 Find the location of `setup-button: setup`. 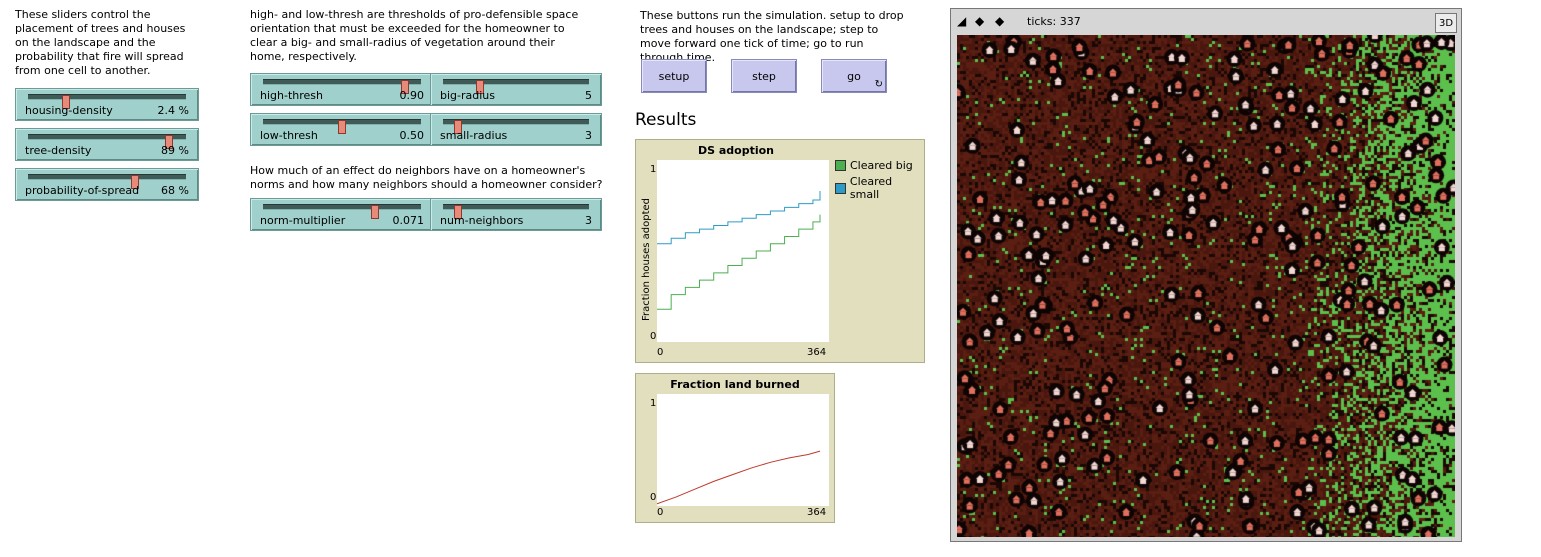

setup-button: setup is located at coordinates (674, 76).